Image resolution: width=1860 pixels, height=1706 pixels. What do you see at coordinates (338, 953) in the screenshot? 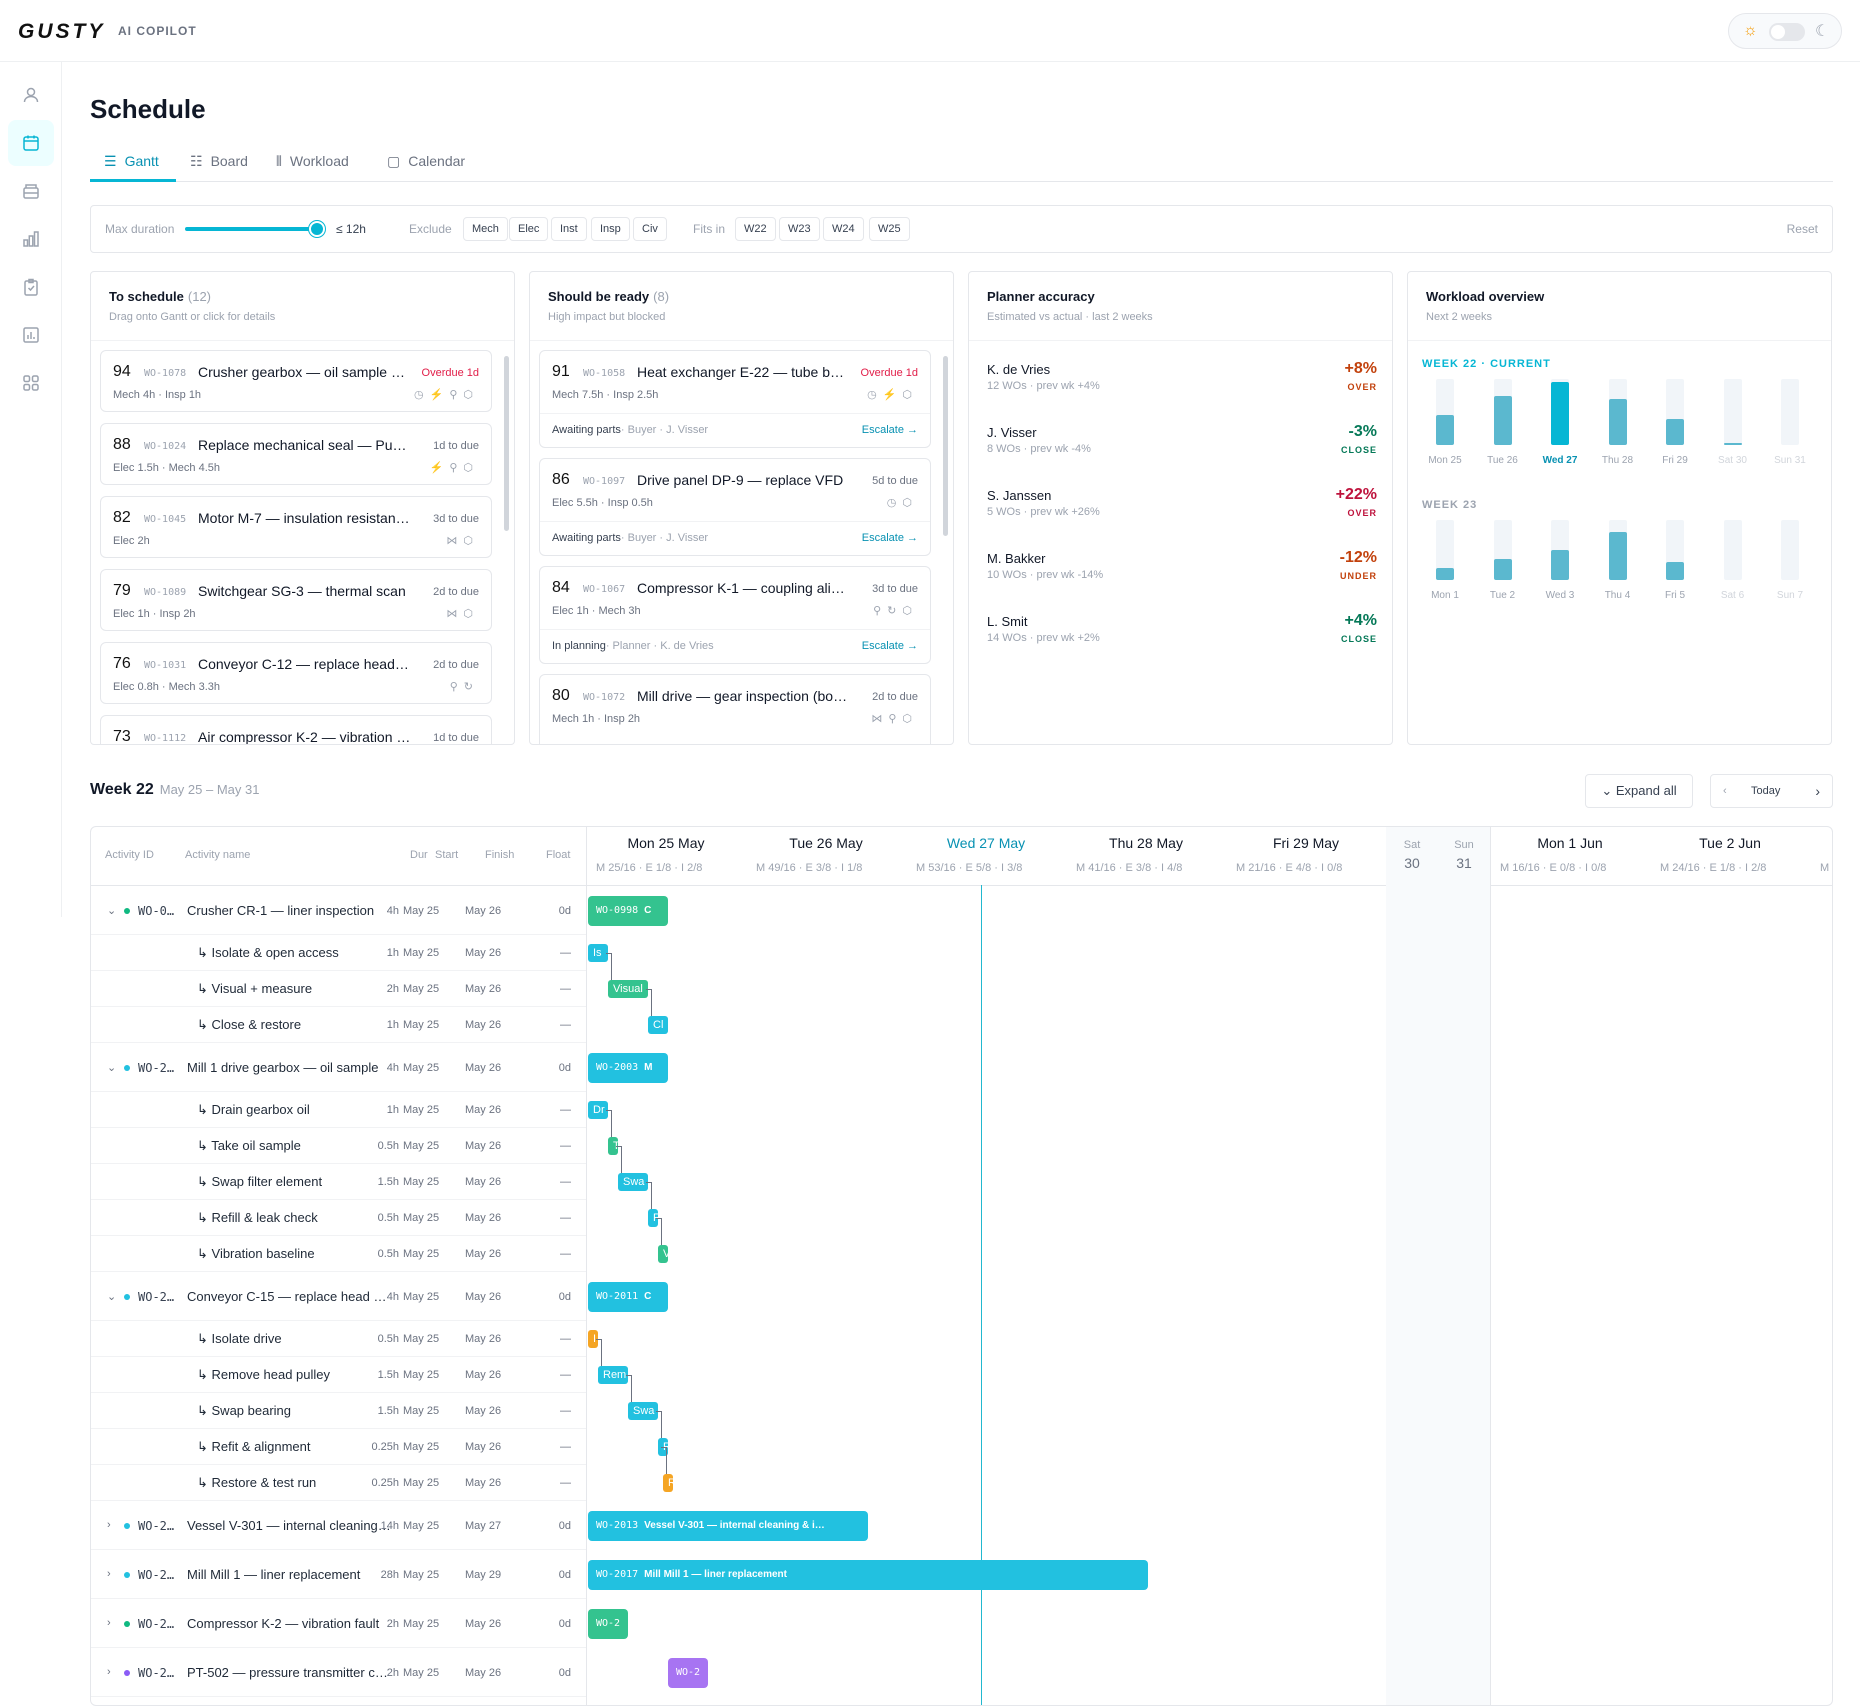
I see `activity-row: ↳ Isolate & open access 1h May 25 May 26 —` at bounding box center [338, 953].